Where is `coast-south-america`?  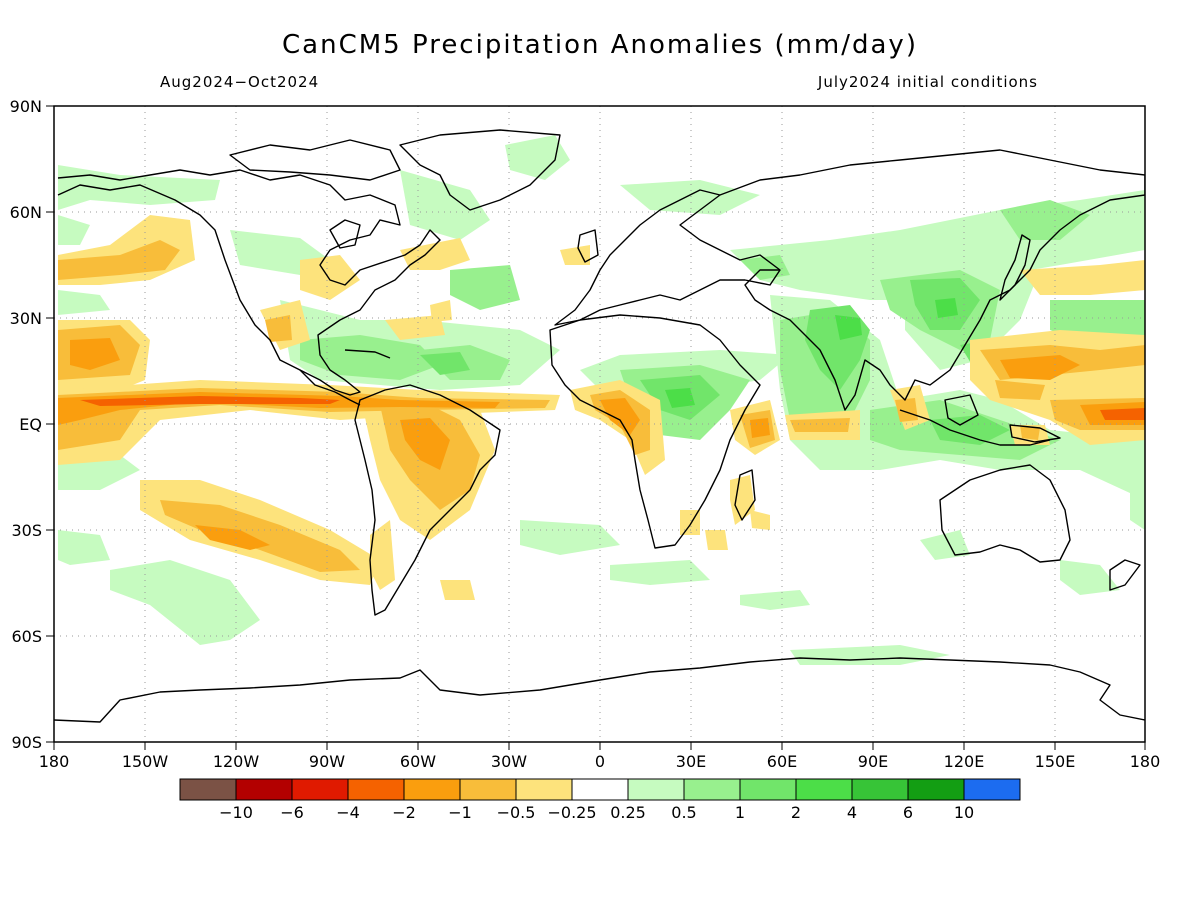
coast-south-america is located at coordinates (427, 500).